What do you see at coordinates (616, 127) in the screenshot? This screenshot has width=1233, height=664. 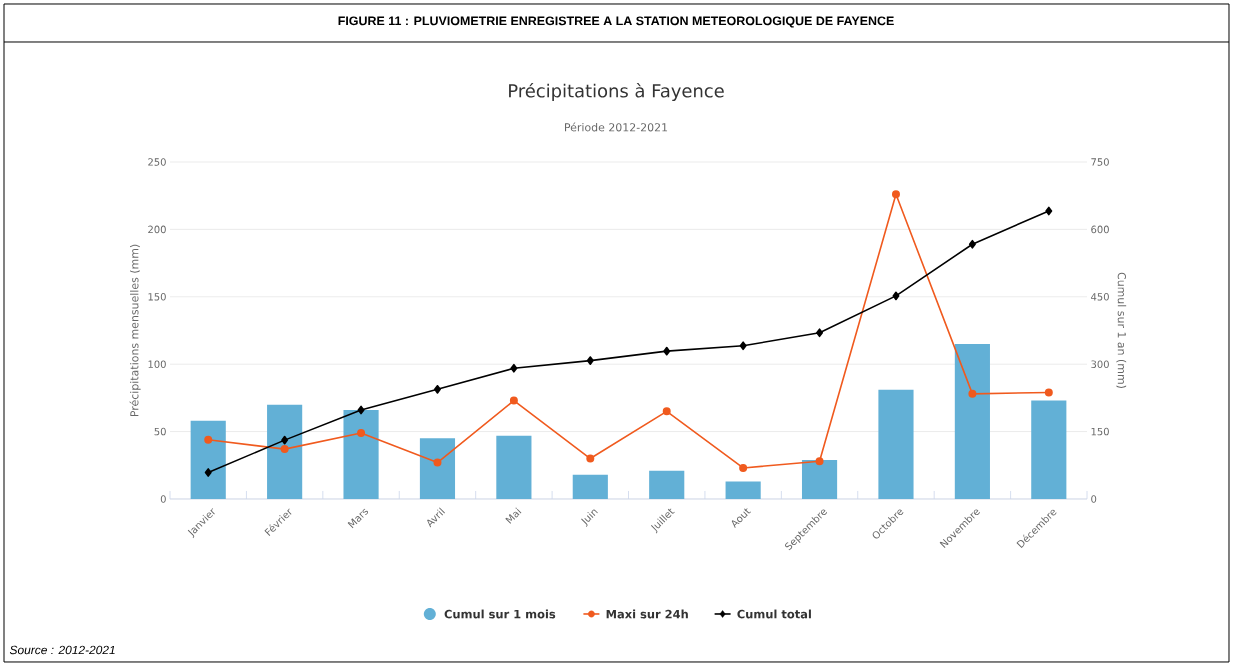 I see `chart-subtitle: Période 2012-2021` at bounding box center [616, 127].